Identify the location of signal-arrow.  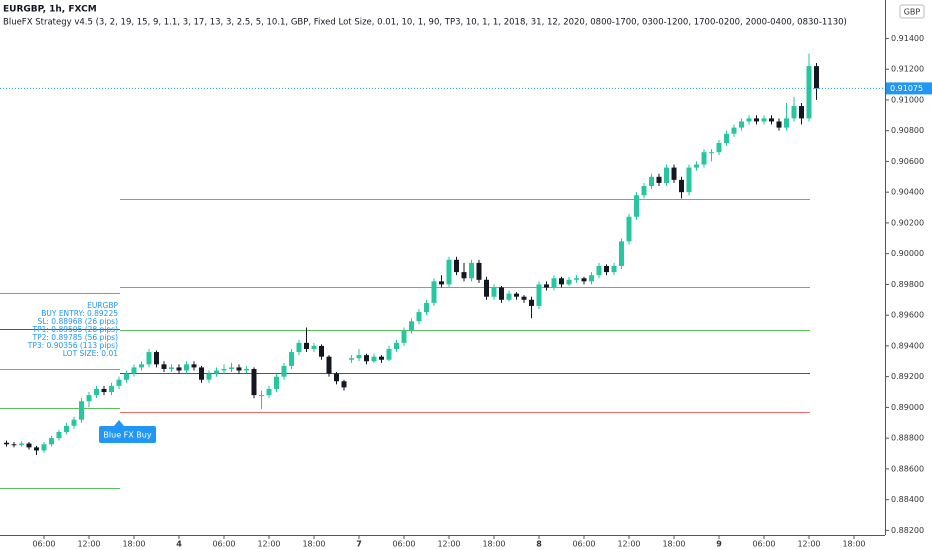
(119, 423).